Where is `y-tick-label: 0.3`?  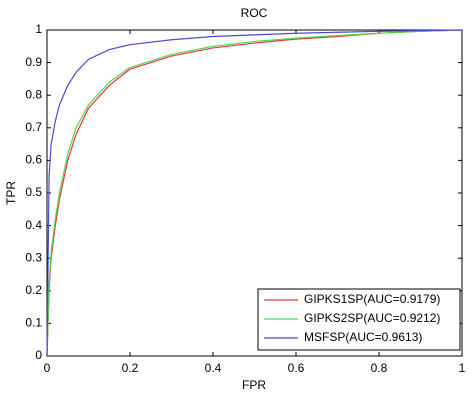
y-tick-label: 0.3 is located at coordinates (33, 257).